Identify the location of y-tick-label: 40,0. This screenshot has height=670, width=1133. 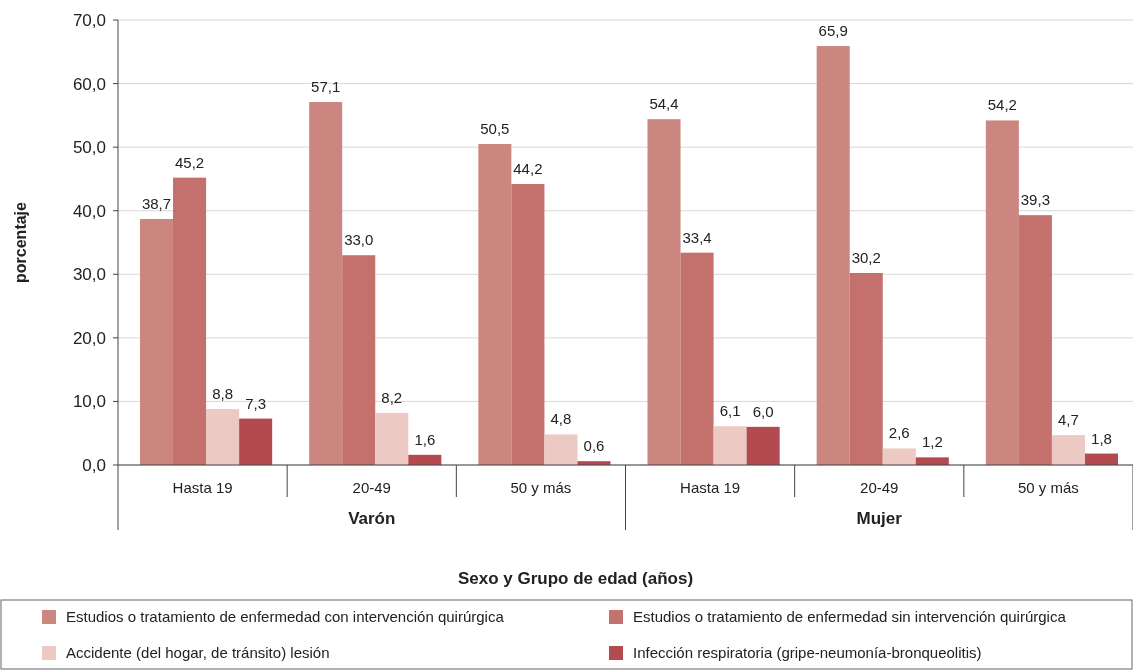
(89, 211).